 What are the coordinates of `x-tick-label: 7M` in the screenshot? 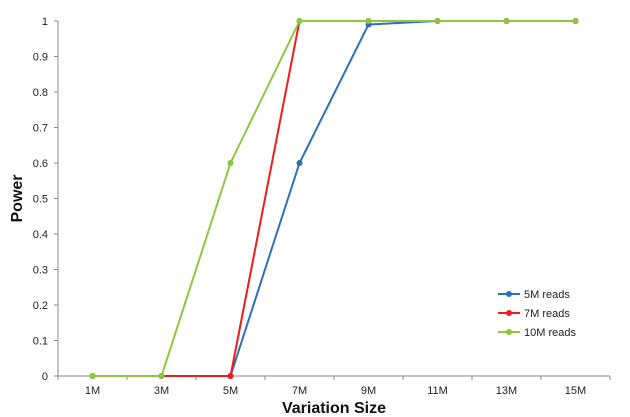 It's located at (299, 391).